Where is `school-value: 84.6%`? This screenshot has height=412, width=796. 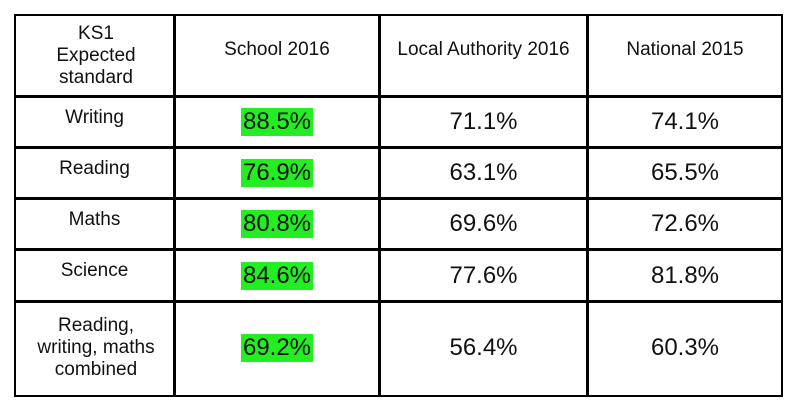 school-value: 84.6% is located at coordinates (277, 275).